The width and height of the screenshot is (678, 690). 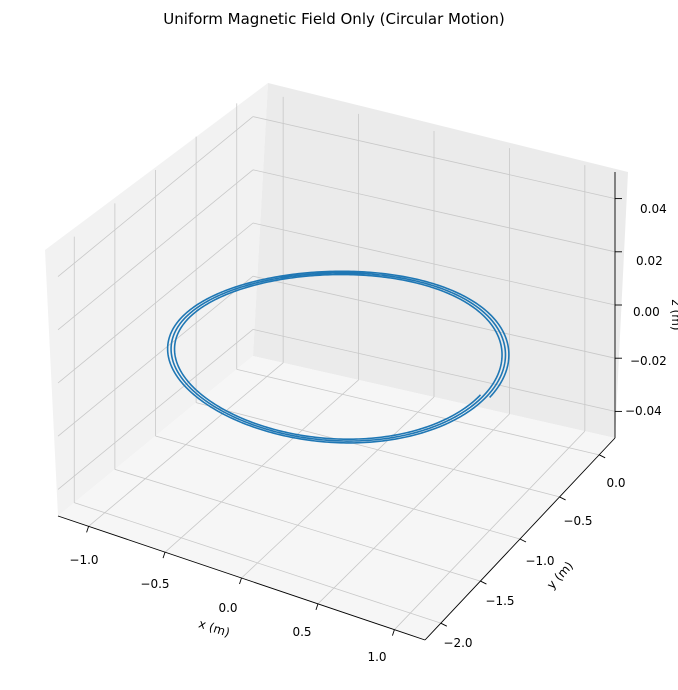 I want to click on y-tick-label: −1.0, so click(x=539, y=561).